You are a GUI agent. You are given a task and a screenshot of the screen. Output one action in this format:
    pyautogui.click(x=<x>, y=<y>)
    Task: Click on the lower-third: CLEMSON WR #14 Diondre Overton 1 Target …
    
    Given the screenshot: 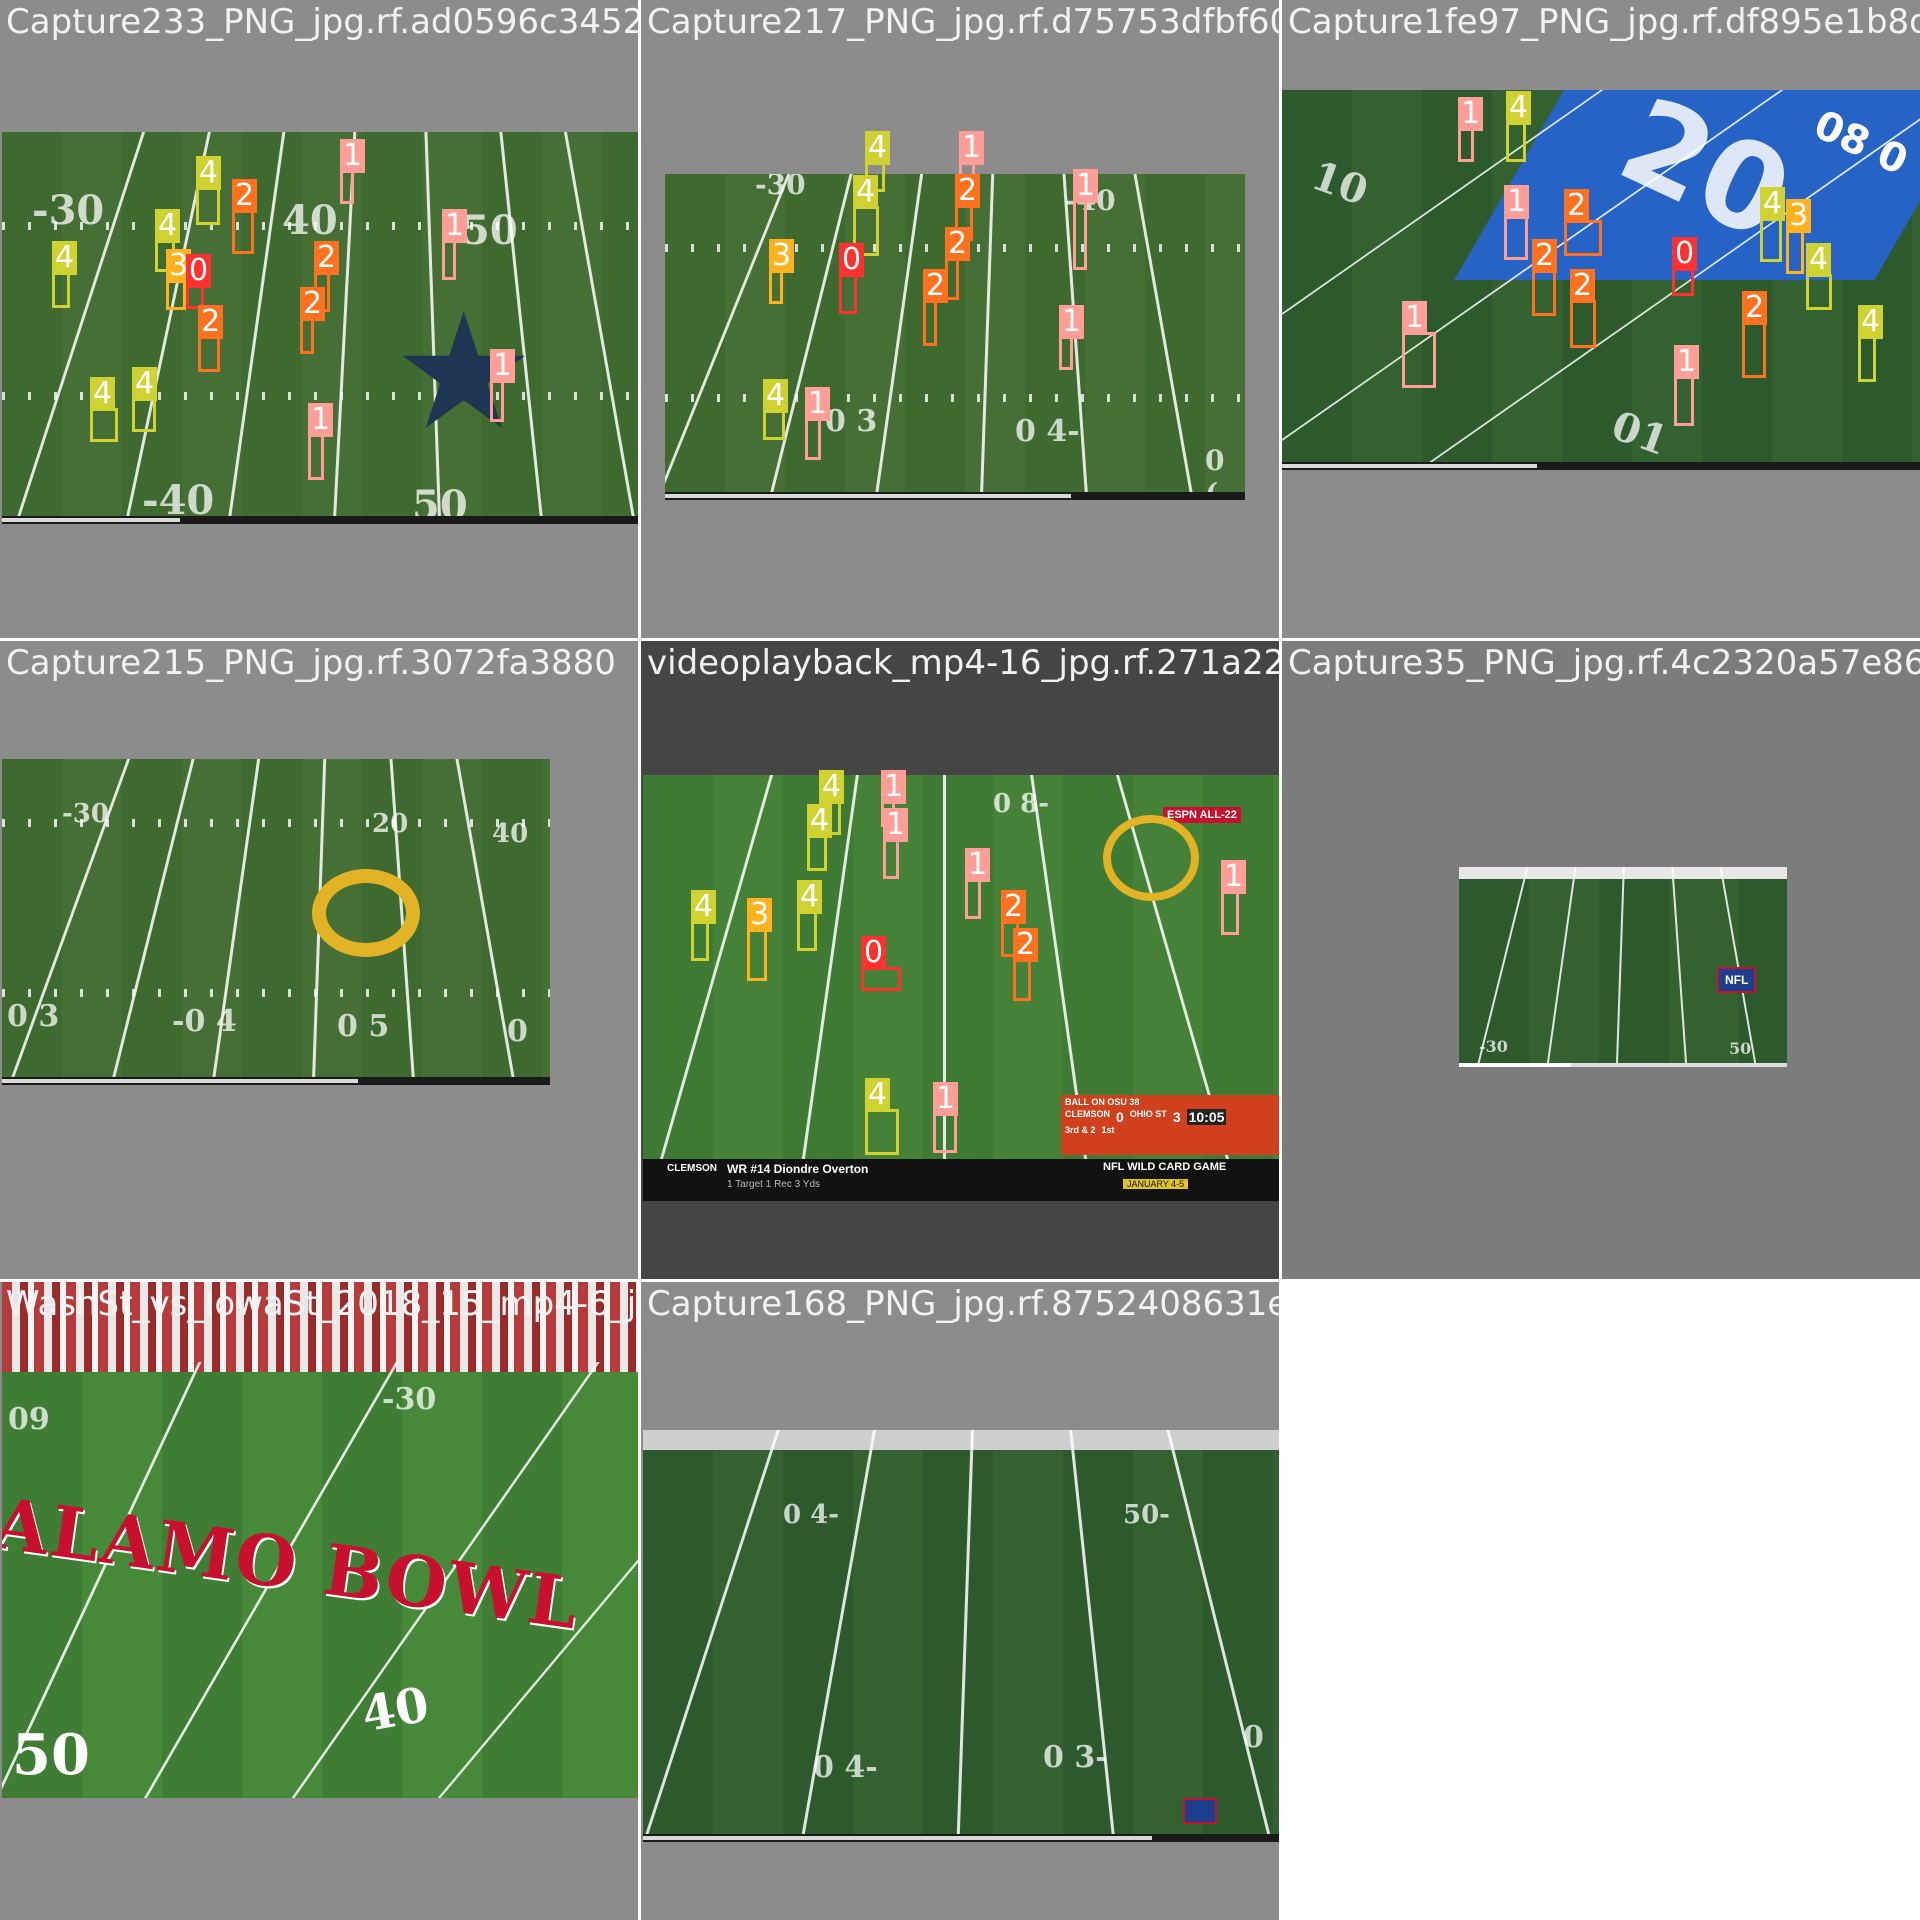 What is the action you would take?
    pyautogui.click(x=961, y=1180)
    